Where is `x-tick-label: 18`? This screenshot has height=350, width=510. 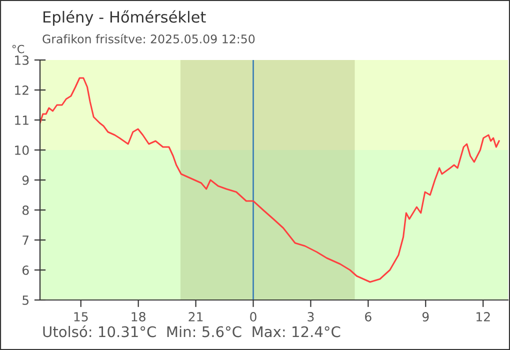 x-tick-label: 18 is located at coordinates (139, 317).